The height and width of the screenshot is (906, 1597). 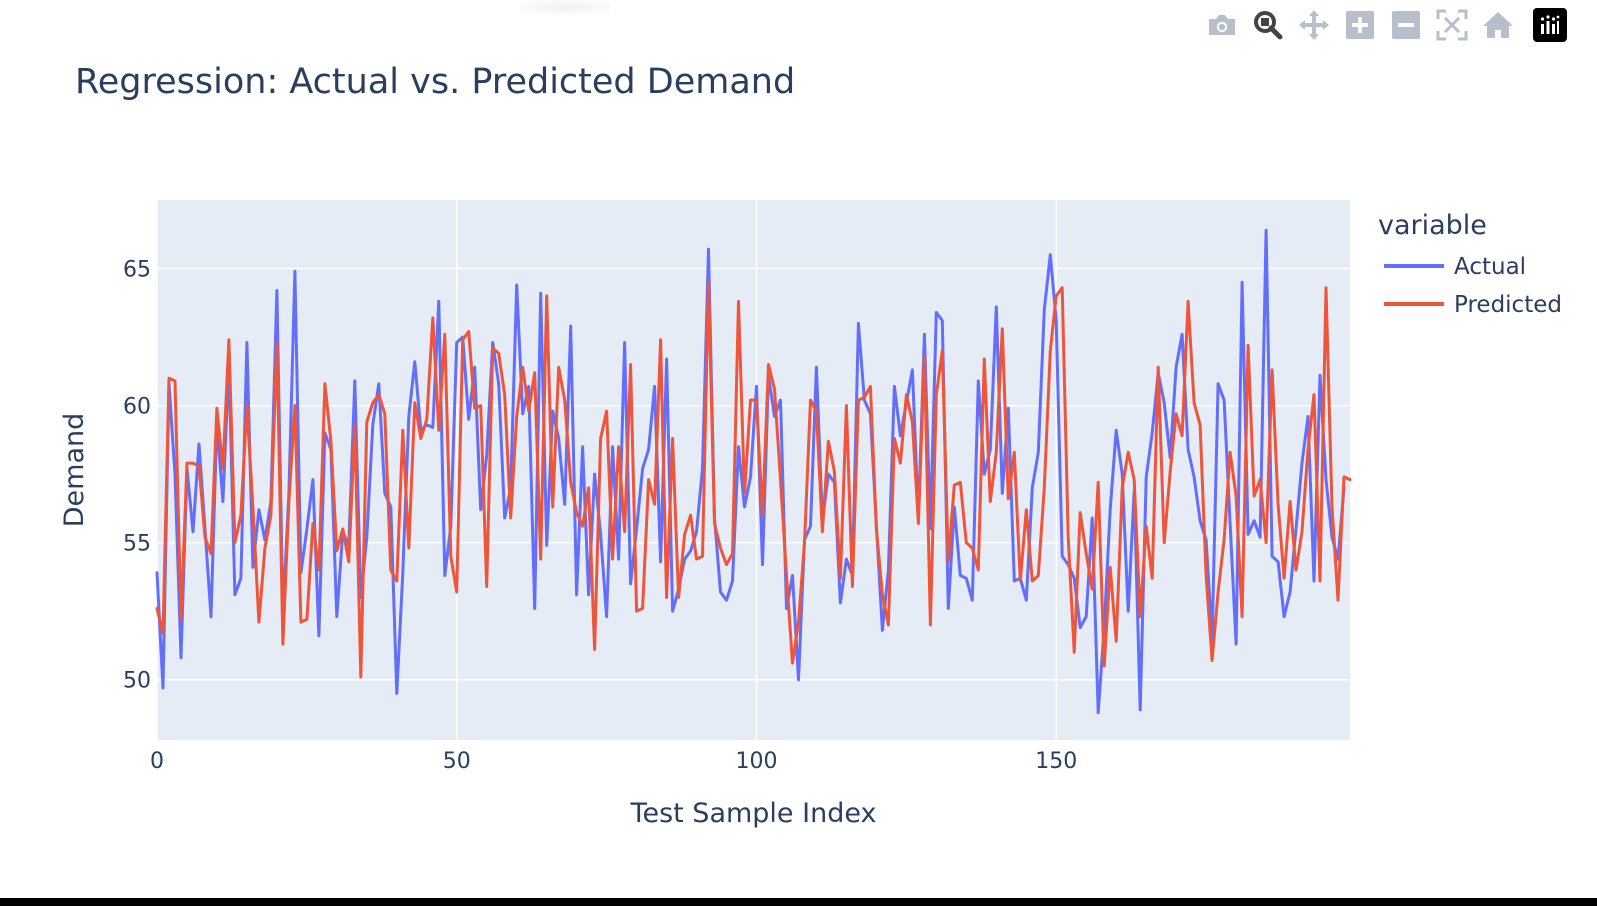 What do you see at coordinates (1314, 25) in the screenshot?
I see `pan-icon` at bounding box center [1314, 25].